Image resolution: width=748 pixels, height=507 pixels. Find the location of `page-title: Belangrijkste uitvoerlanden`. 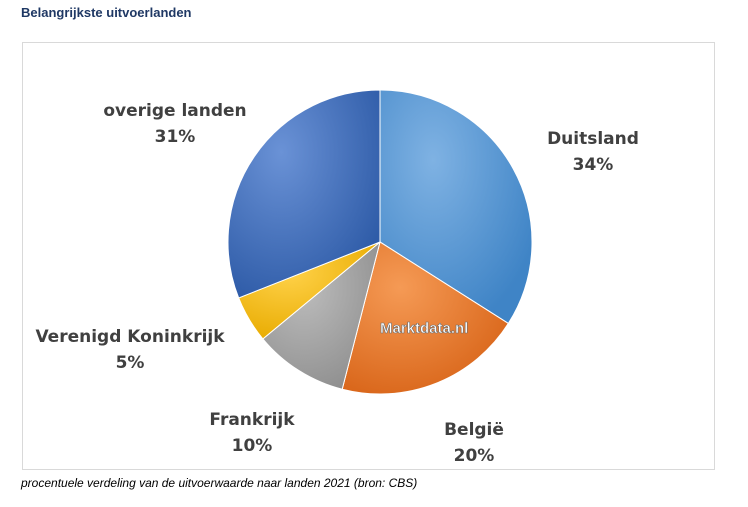

page-title: Belangrijkste uitvoerlanden is located at coordinates (106, 12).